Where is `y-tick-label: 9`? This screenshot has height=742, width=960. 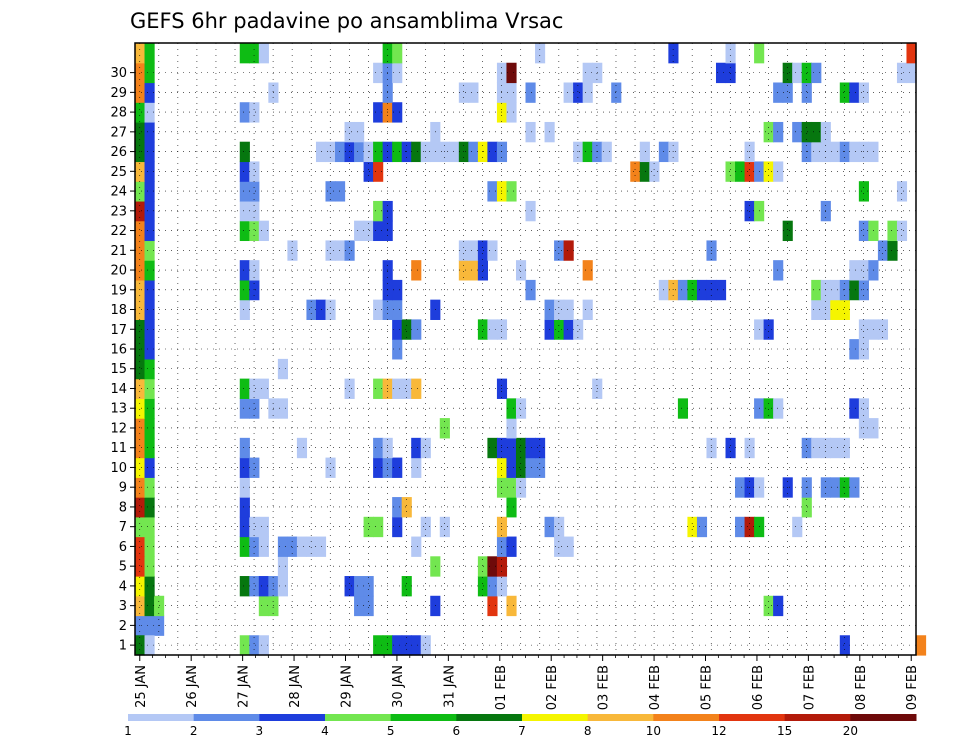
y-tick-label: 9 is located at coordinates (123, 488).